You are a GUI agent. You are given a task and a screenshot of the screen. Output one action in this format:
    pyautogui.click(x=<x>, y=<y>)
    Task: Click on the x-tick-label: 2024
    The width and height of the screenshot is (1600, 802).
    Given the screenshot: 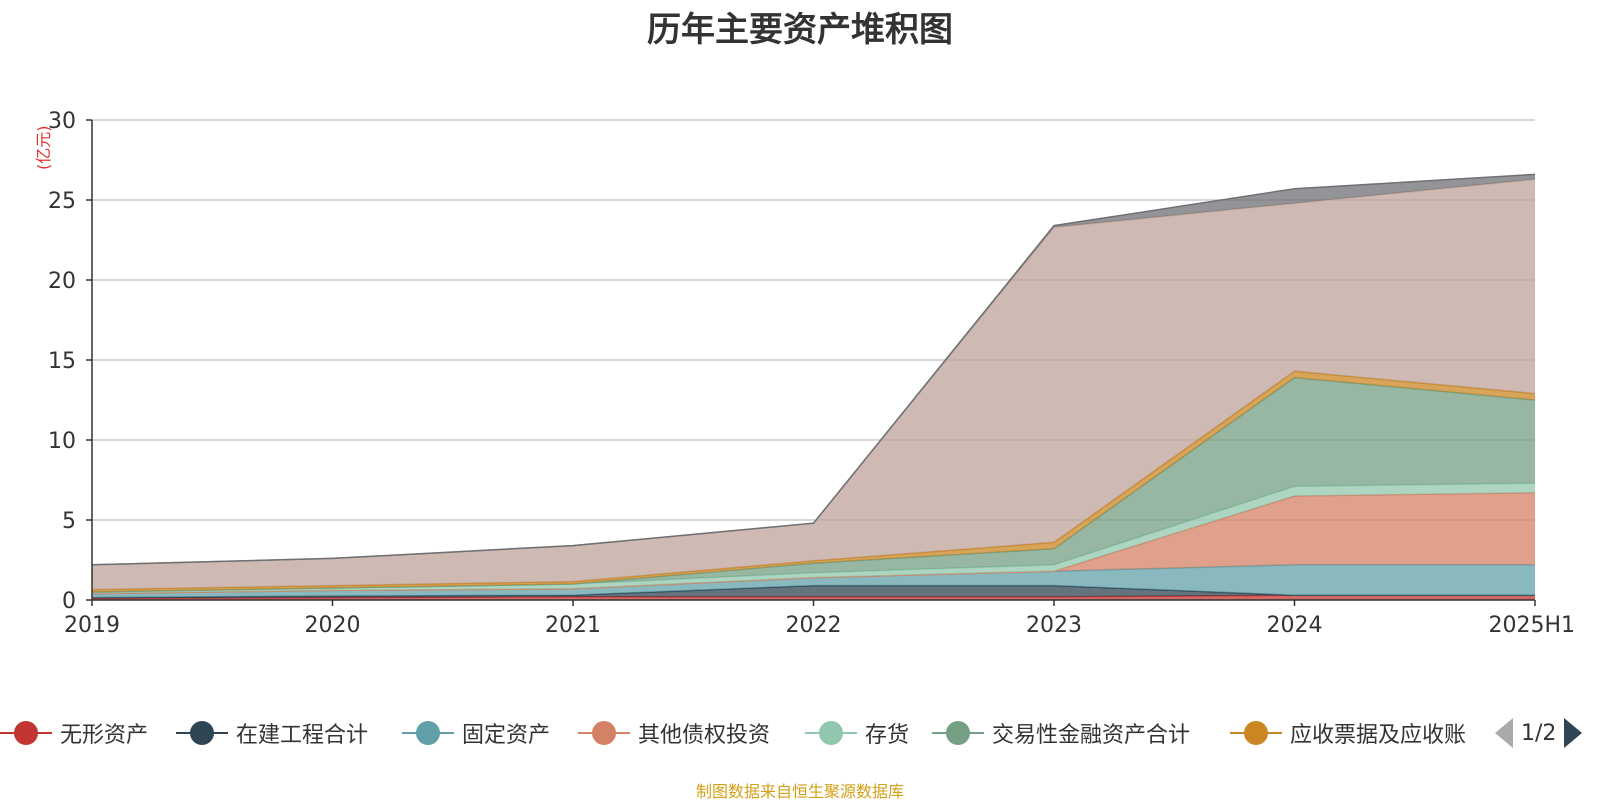 What is the action you would take?
    pyautogui.click(x=1295, y=625)
    